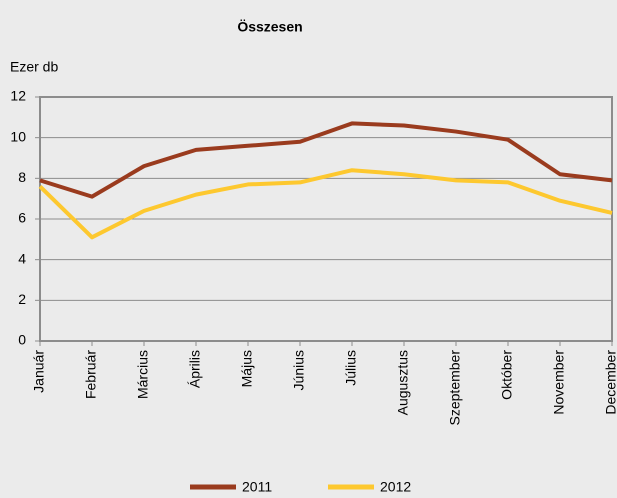 This screenshot has width=617, height=498. Describe the element at coordinates (257, 487) in the screenshot. I see `legend-label: 2011` at that location.